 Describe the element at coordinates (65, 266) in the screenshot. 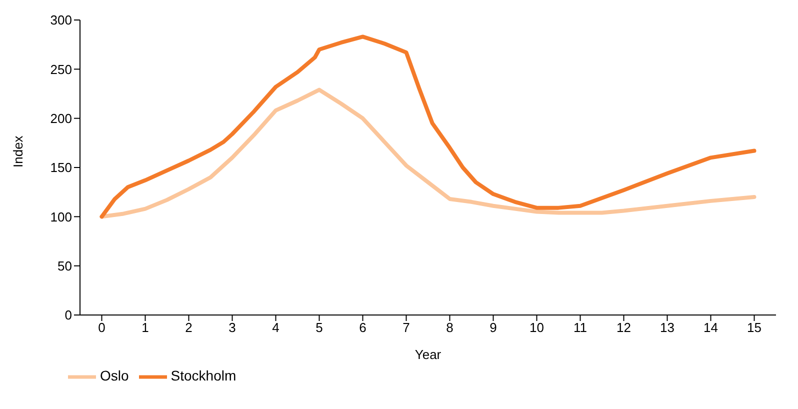

I see `y-tick-label: 50` at that location.